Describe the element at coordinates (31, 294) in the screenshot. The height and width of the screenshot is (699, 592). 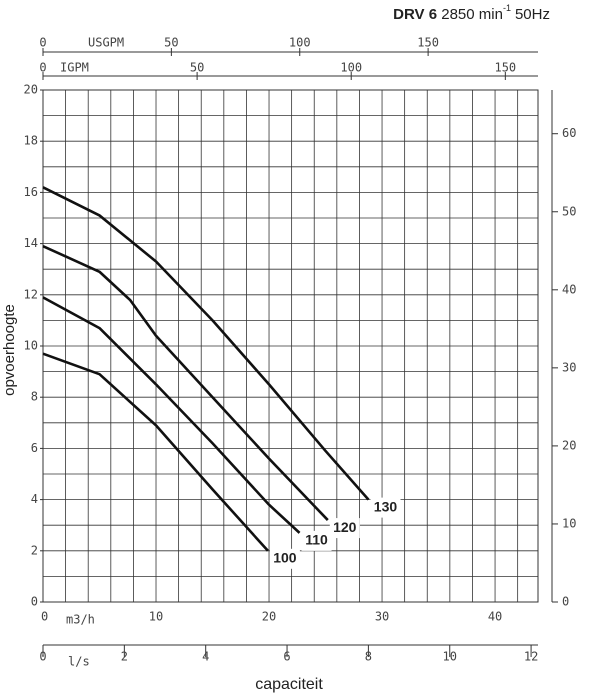
I see `y-tick-label: 12` at that location.